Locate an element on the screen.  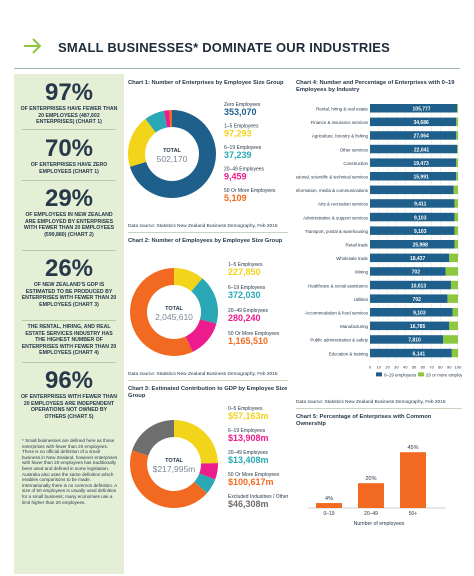
data-label: 19,473 is located at coordinates (421, 164).